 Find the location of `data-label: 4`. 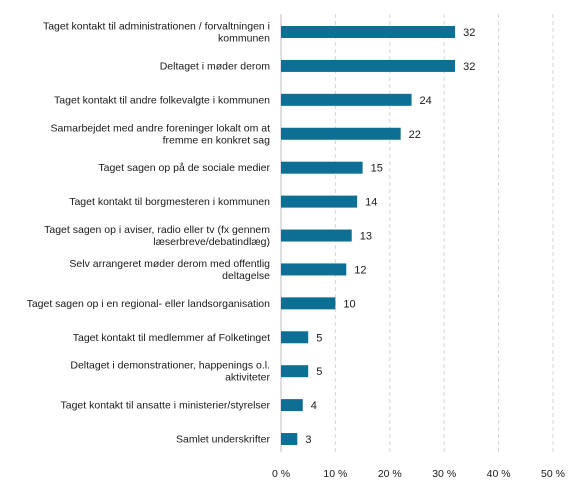

data-label: 4 is located at coordinates (314, 406).